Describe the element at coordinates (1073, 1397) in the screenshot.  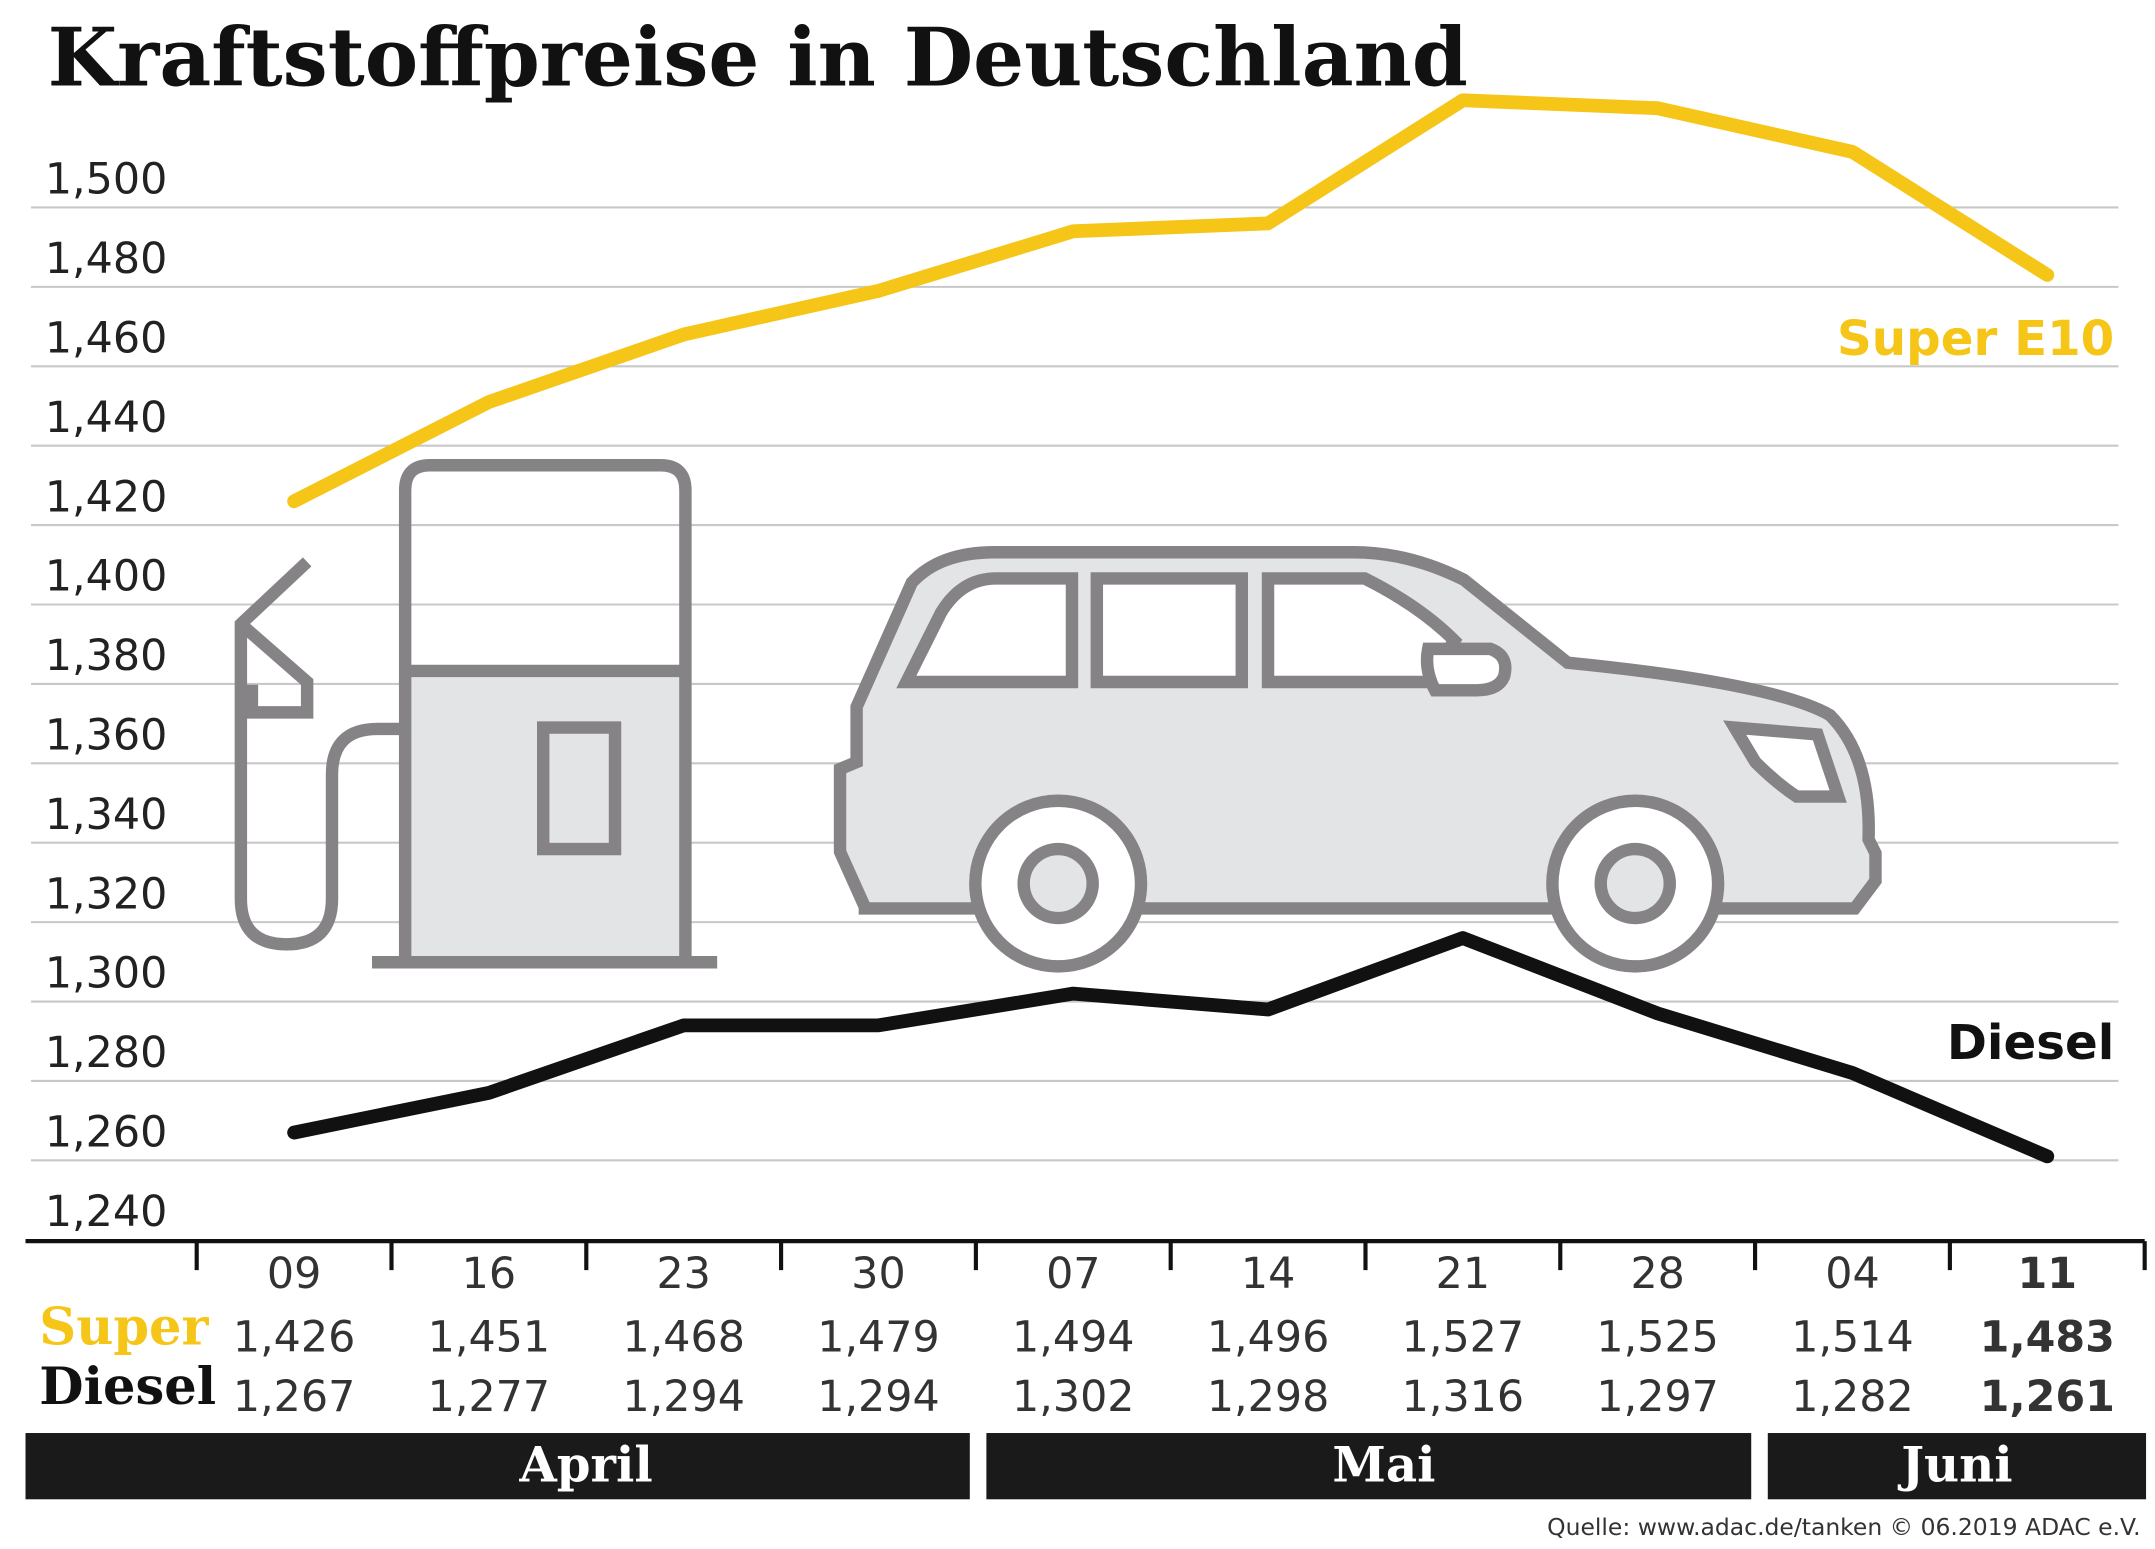
I see `table-value: 1,302` at that location.